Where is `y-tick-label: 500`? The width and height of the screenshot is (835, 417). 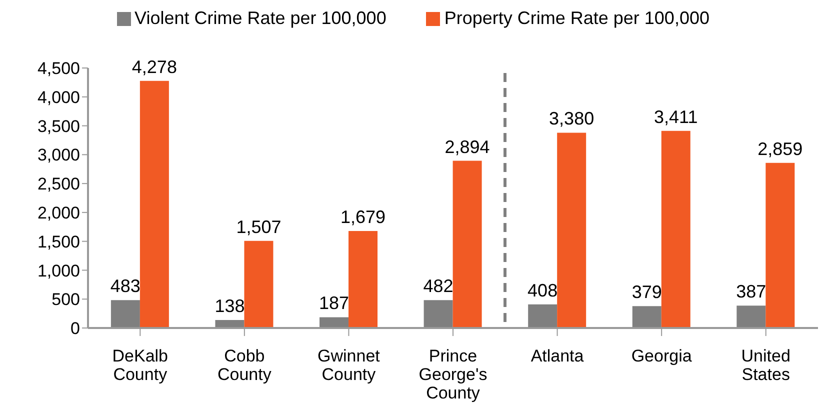
y-tick-label: 500 is located at coordinates (66, 300).